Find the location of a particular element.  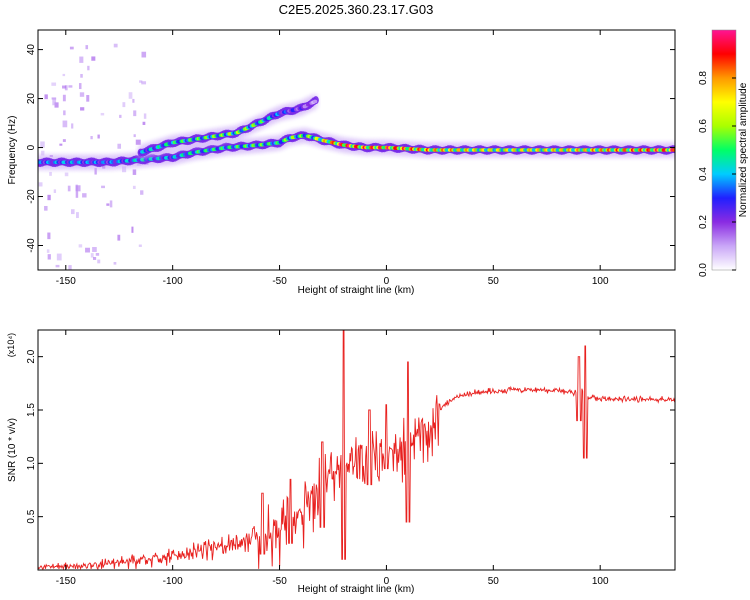

spectrogram-y-tick-label: 40 is located at coordinates (31, 50).